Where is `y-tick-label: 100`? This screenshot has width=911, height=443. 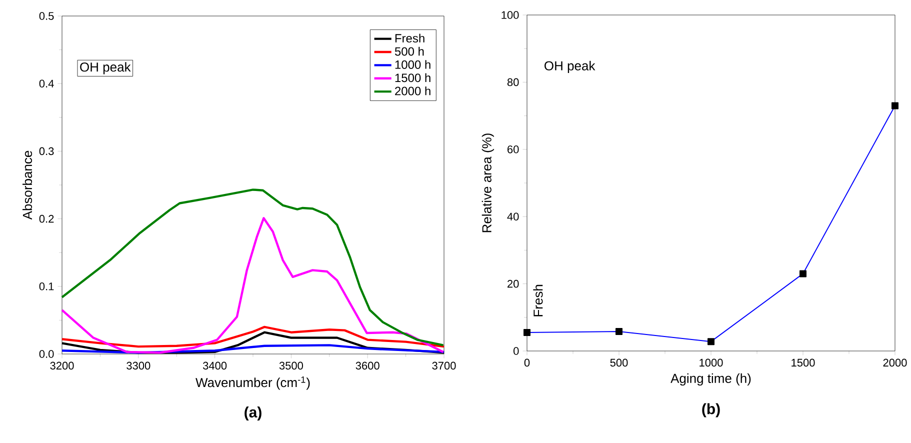
y-tick-label: 100 is located at coordinates (510, 15).